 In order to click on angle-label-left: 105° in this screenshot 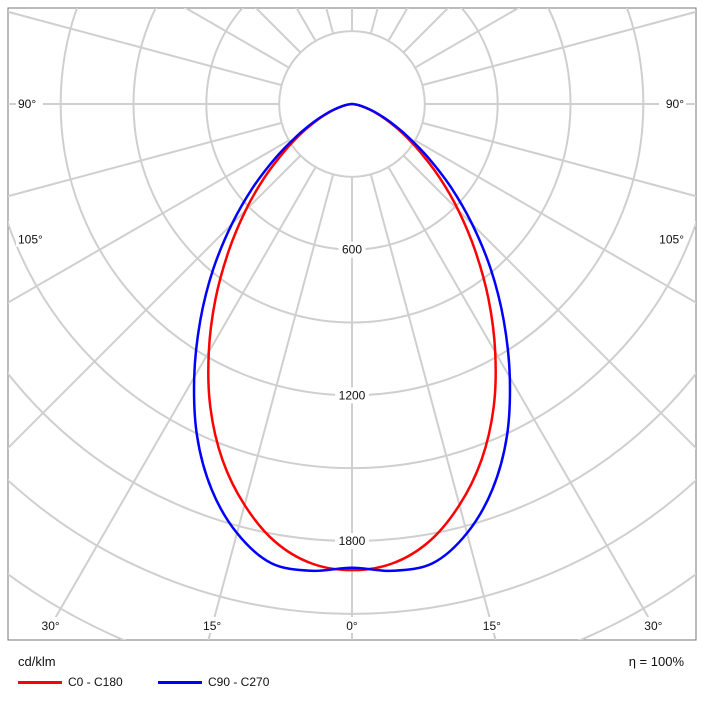, I will do `click(30, 240)`.